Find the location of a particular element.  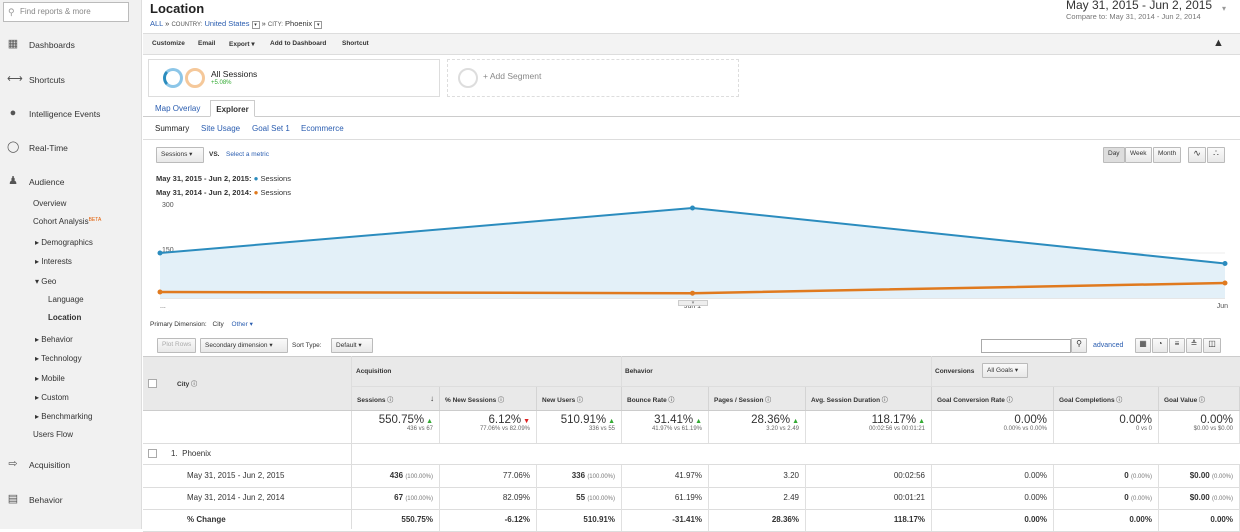

sub-location: Location is located at coordinates (65, 317).